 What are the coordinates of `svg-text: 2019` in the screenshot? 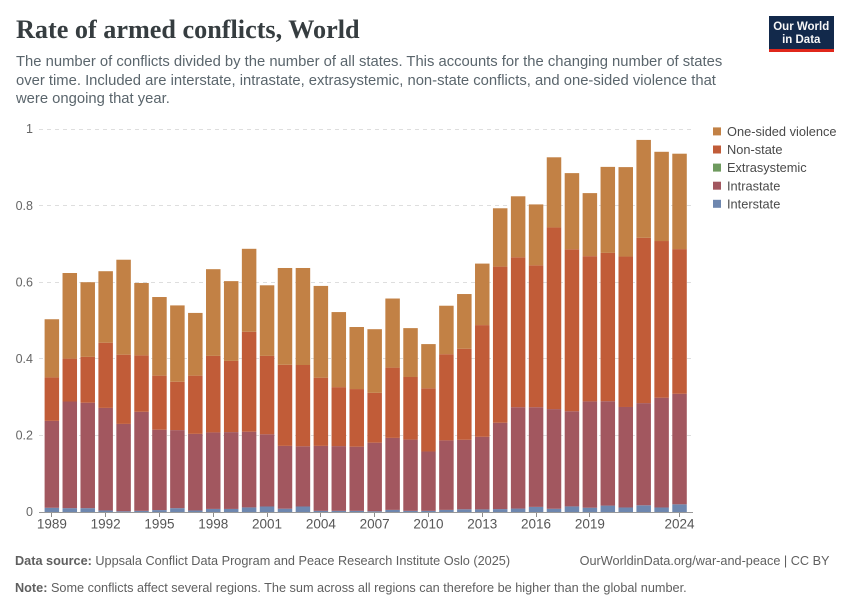 It's located at (590, 524).